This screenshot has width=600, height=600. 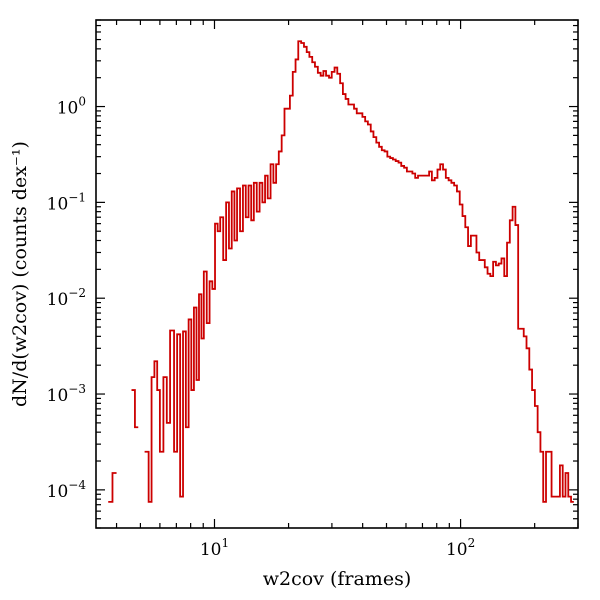 What do you see at coordinates (123, 446) in the screenshot?
I see `histogram-step-line` at bounding box center [123, 446].